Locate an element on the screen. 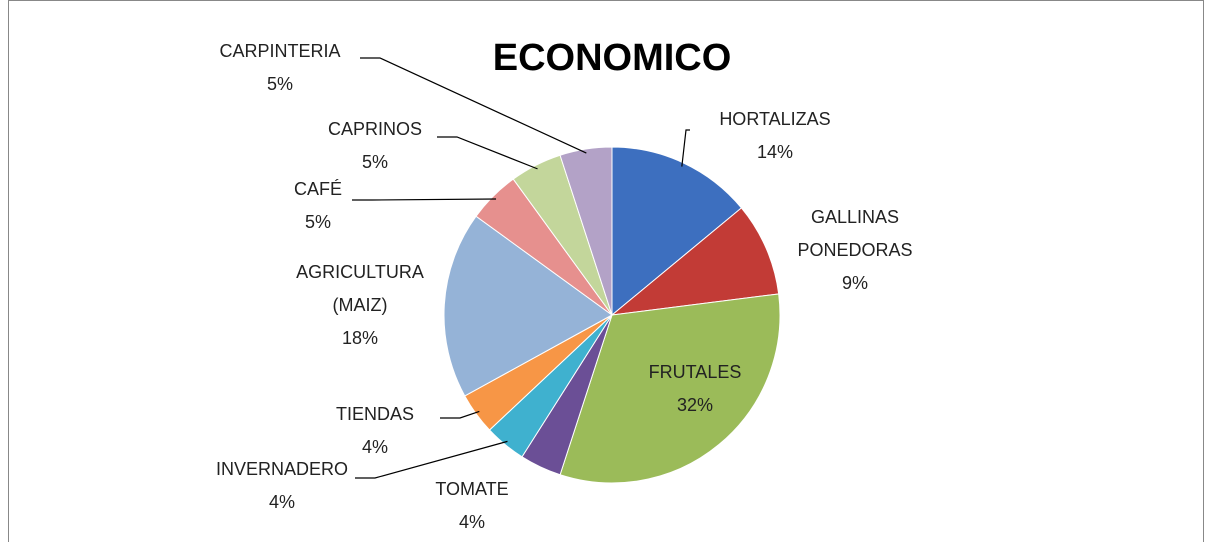  category-line: GALLINAS is located at coordinates (855, 217).